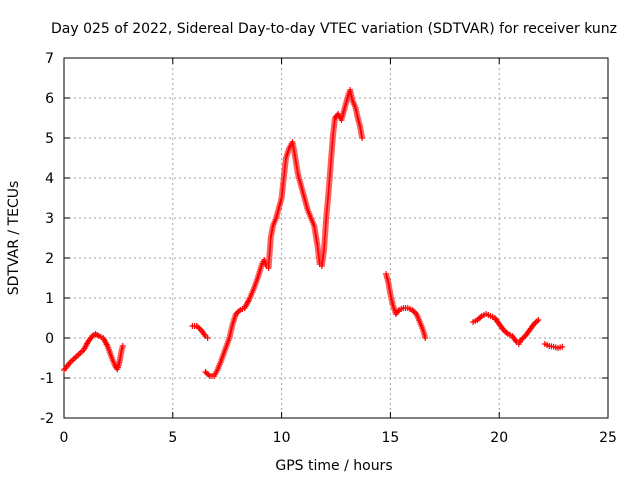  Describe the element at coordinates (47, 419) in the screenshot. I see `y-tick-label: -2` at that location.